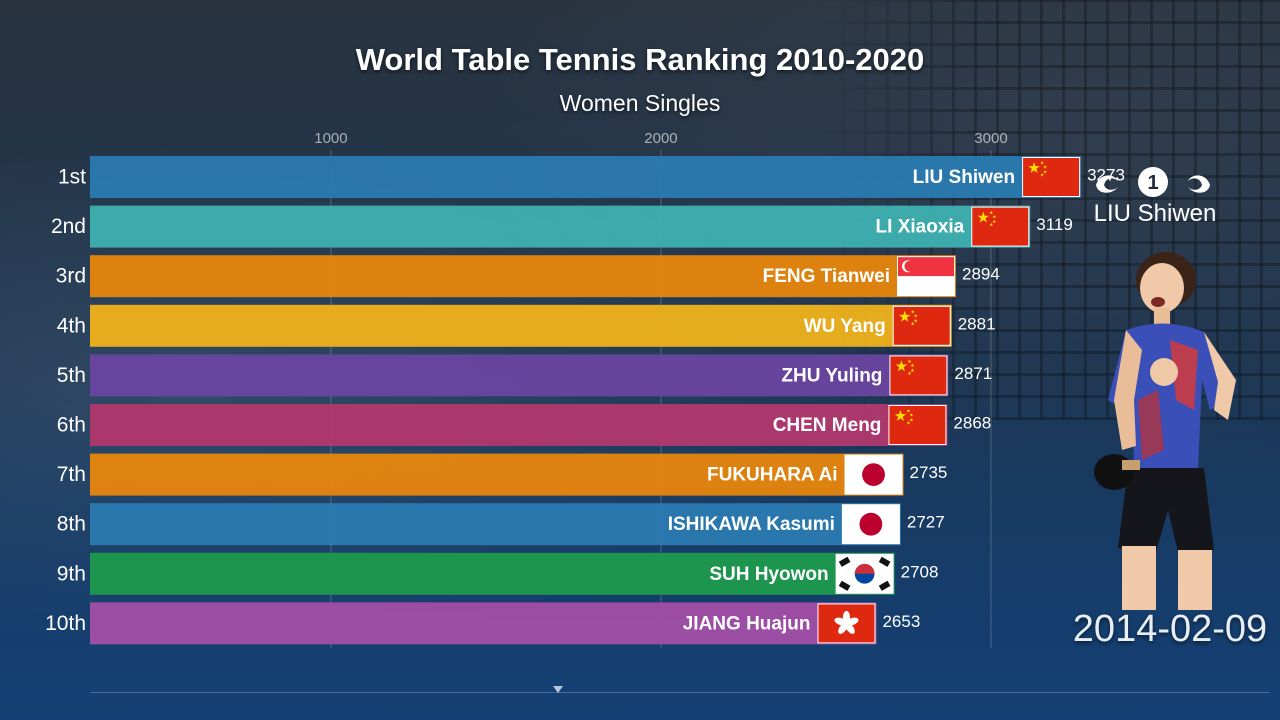 This screenshot has width=1280, height=720. Describe the element at coordinates (864, 573) in the screenshot. I see `korea-flag-icon` at that location.